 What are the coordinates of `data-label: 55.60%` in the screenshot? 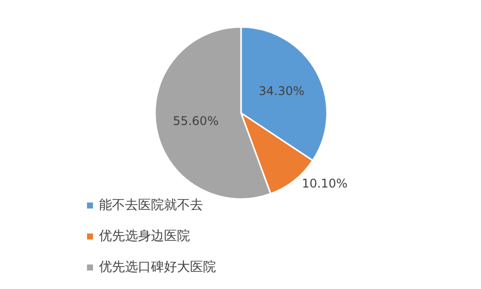 It's located at (195, 121).